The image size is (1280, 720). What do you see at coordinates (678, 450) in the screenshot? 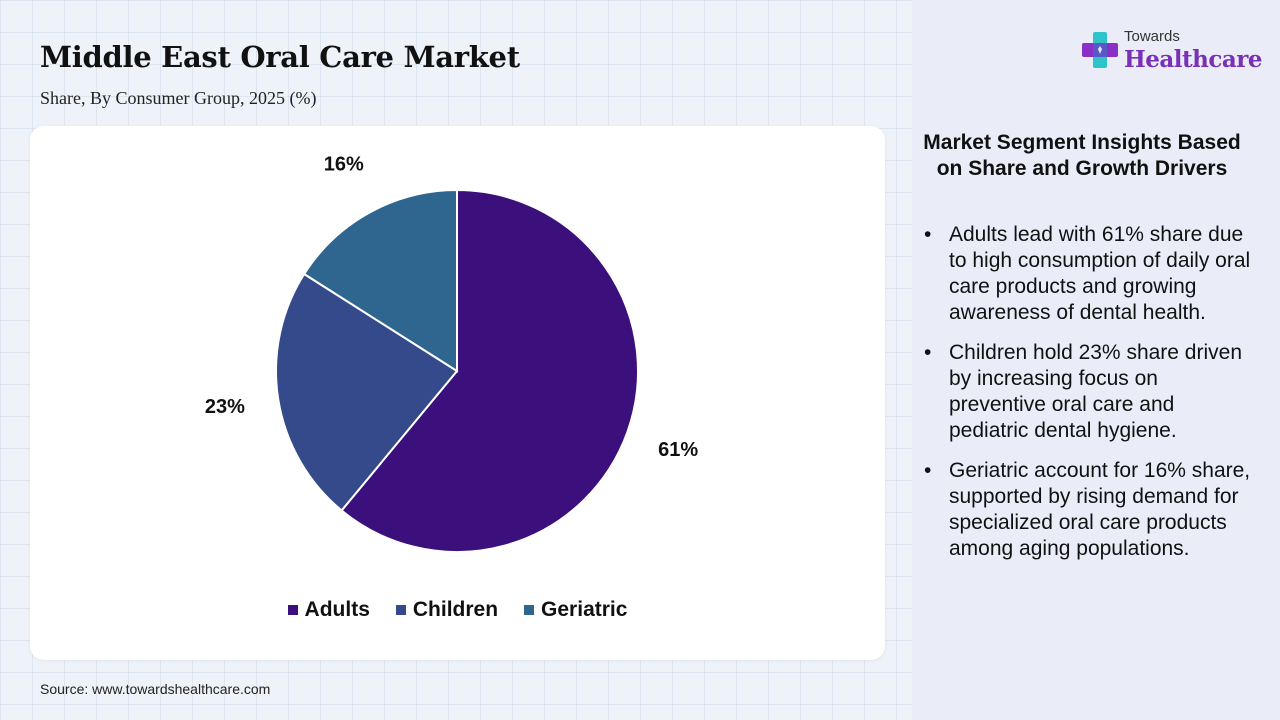
I see `data-label-adults: 61%` at bounding box center [678, 450].